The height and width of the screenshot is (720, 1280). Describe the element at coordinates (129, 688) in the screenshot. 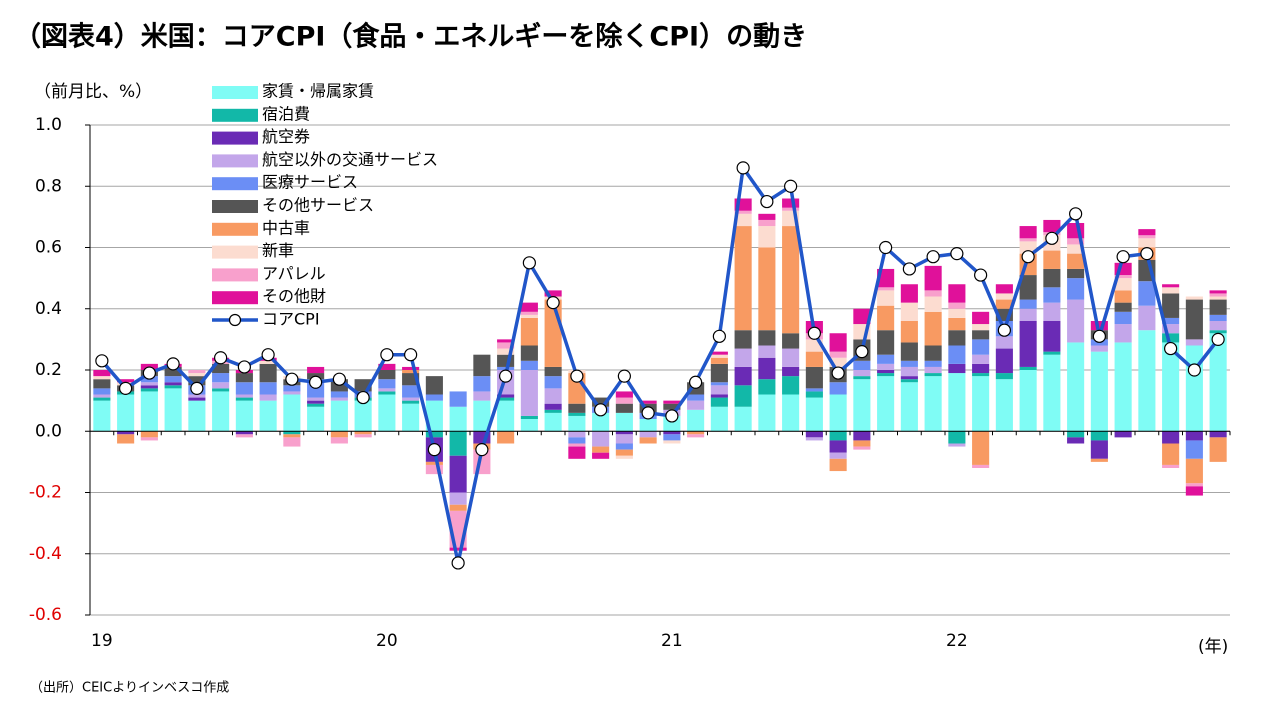

I see `source: （出所）CEICよりインベスコ作成` at that location.